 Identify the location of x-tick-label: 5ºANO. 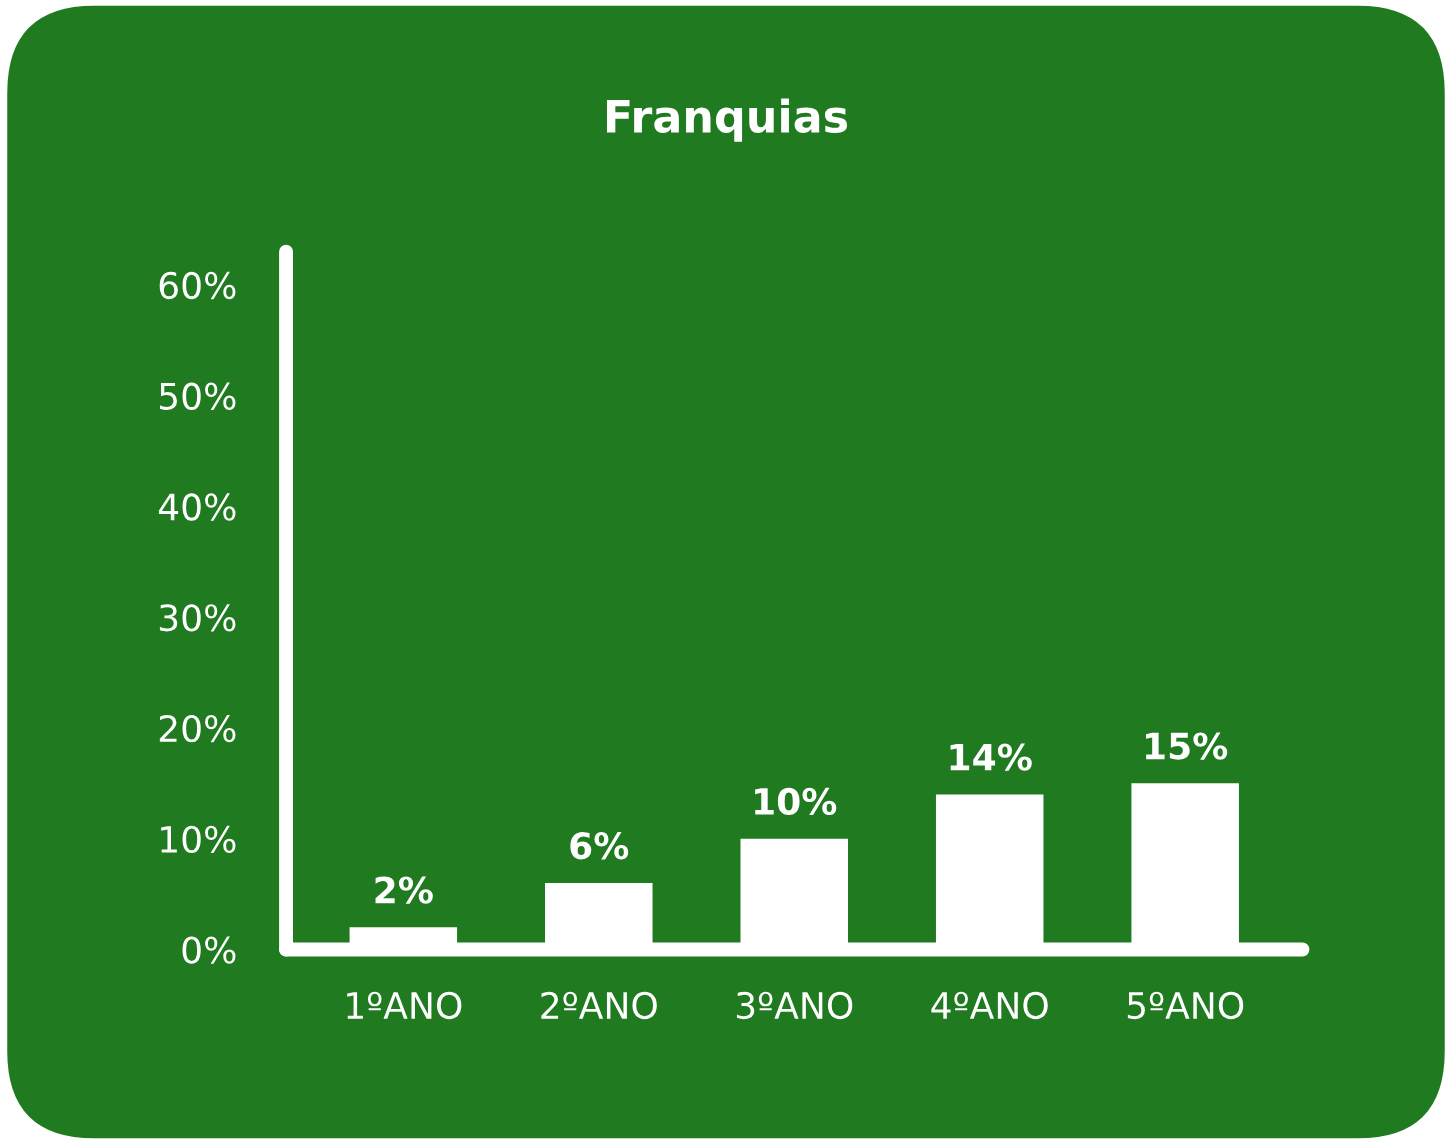
(1185, 1005).